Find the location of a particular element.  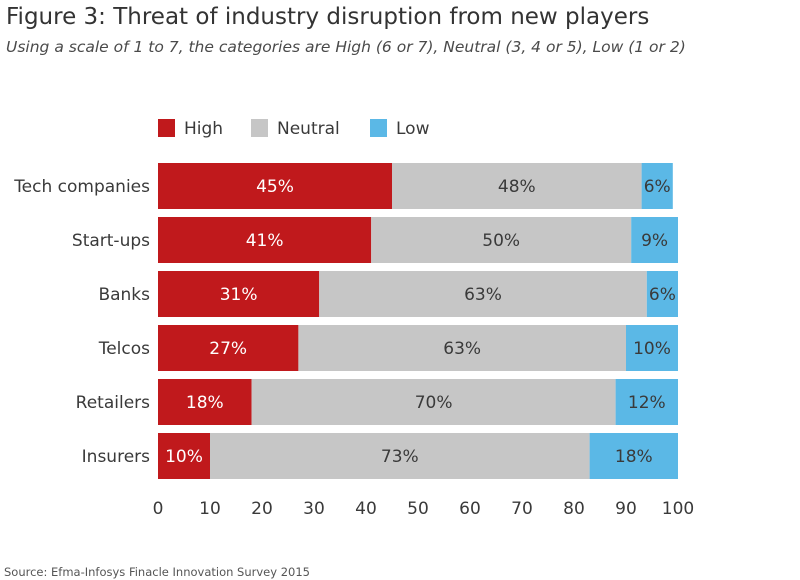

bar-neutral-telcos is located at coordinates (462, 348).